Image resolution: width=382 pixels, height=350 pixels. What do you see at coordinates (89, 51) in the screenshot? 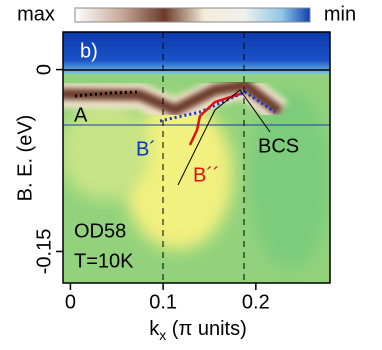
I see `panel-label: b)` at bounding box center [89, 51].